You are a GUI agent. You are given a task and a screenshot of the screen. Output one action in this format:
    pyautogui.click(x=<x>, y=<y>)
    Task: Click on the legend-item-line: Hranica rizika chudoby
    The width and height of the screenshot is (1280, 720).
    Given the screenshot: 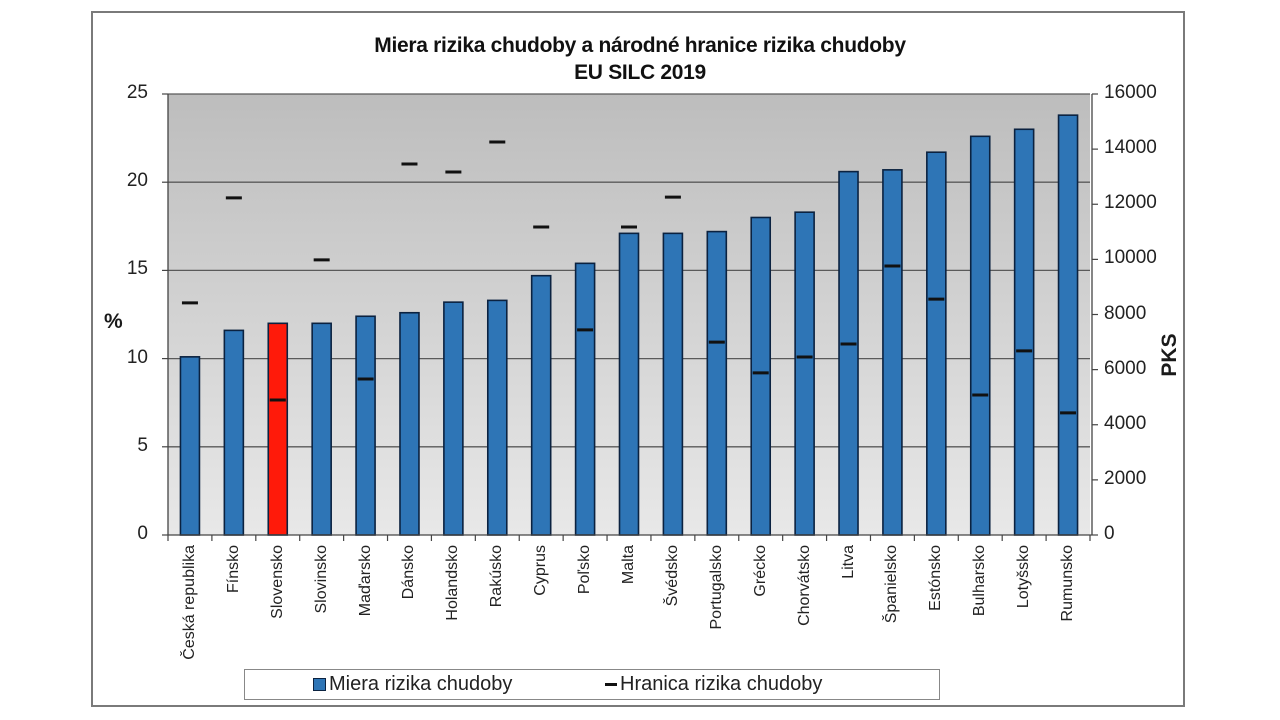 What is the action you would take?
    pyautogui.click(x=713, y=684)
    